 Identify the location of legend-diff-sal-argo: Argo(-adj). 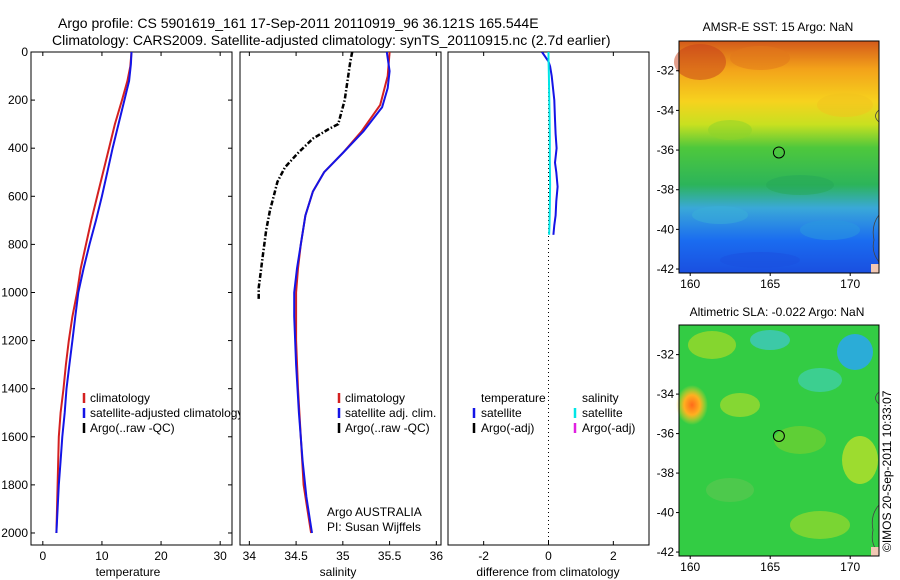
(608, 428).